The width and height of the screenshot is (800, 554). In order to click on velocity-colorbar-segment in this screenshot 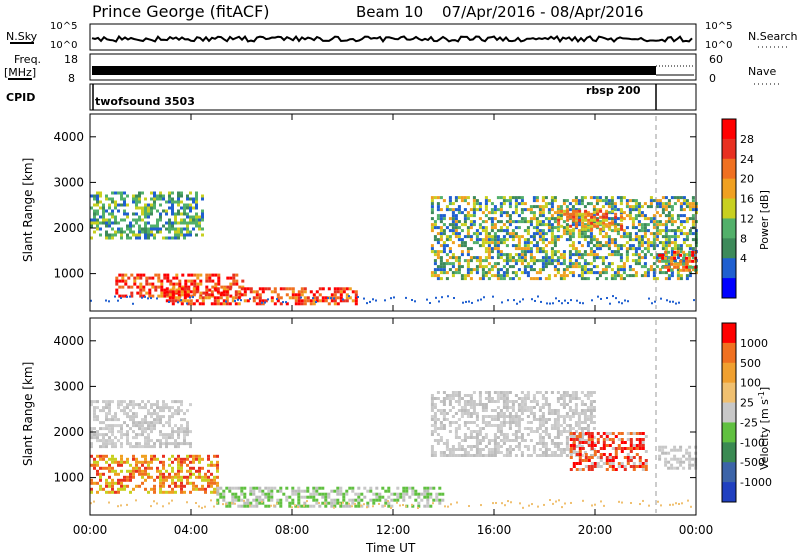, I will do `click(729, 333)`.